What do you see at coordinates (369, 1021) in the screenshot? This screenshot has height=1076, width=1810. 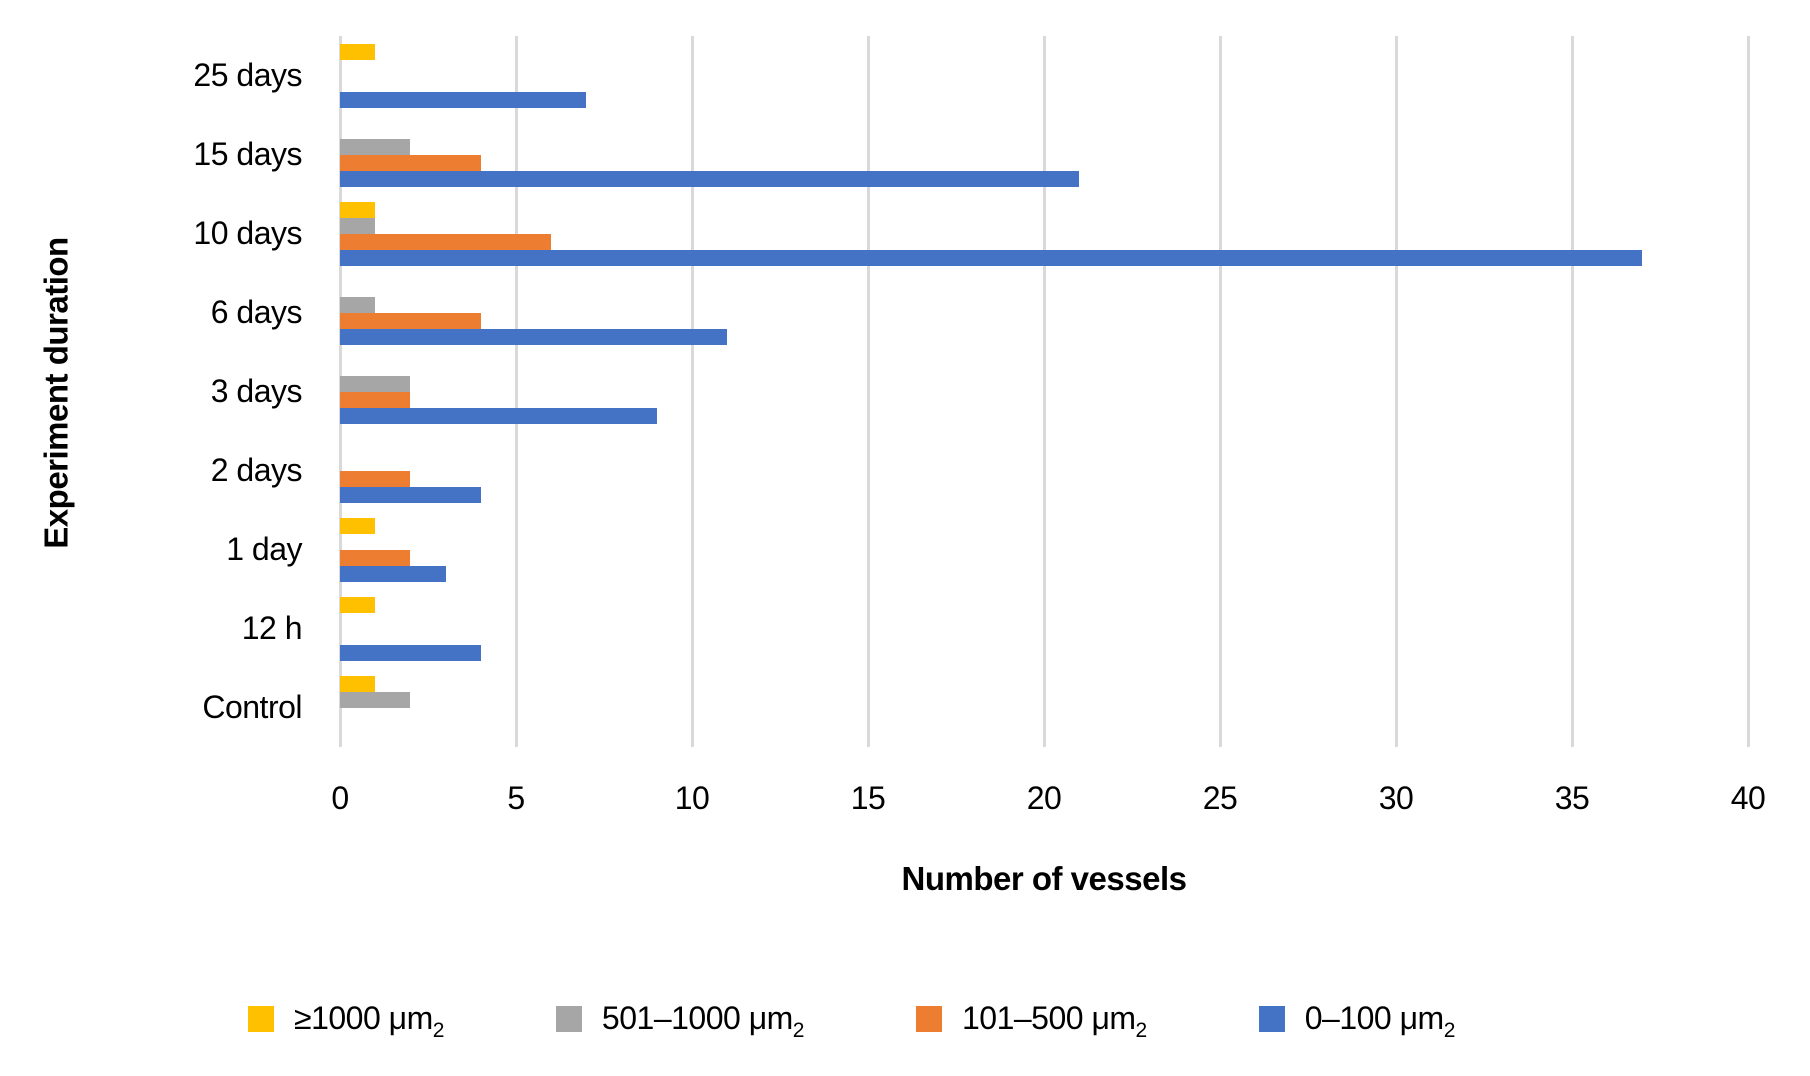 I see `legend-label: ≥1000 μm2` at bounding box center [369, 1021].